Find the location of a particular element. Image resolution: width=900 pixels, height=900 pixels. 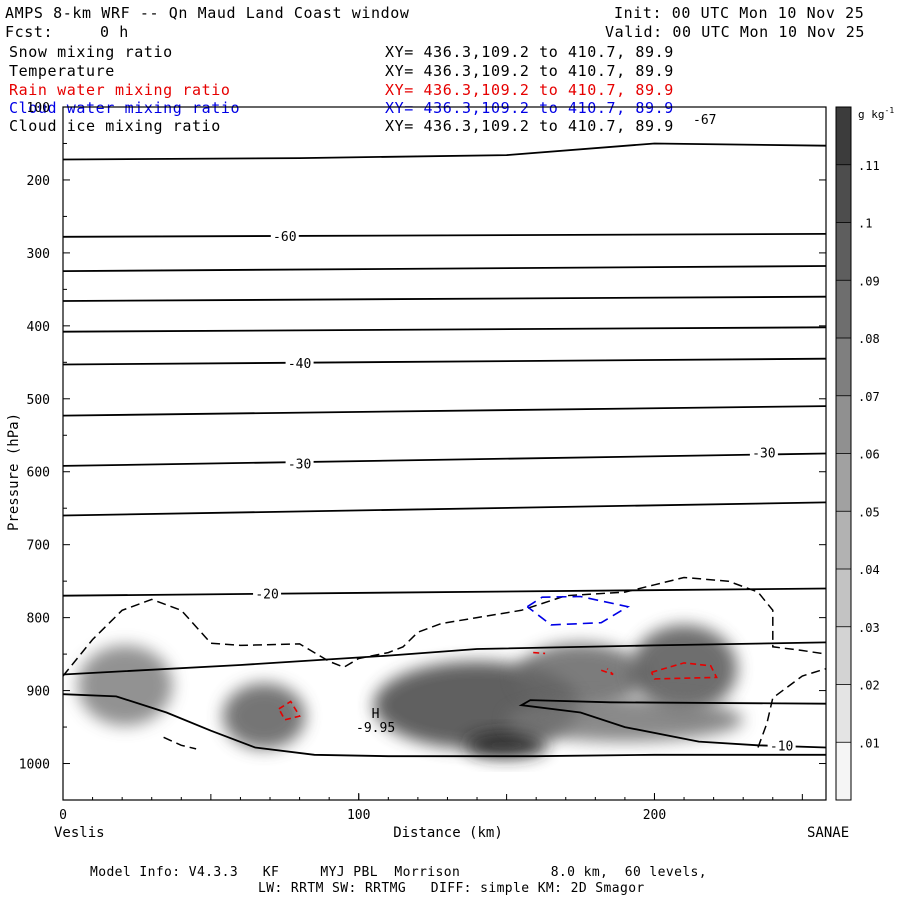

field-name: Cloud ice mixing ratio is located at coordinates (115, 126).